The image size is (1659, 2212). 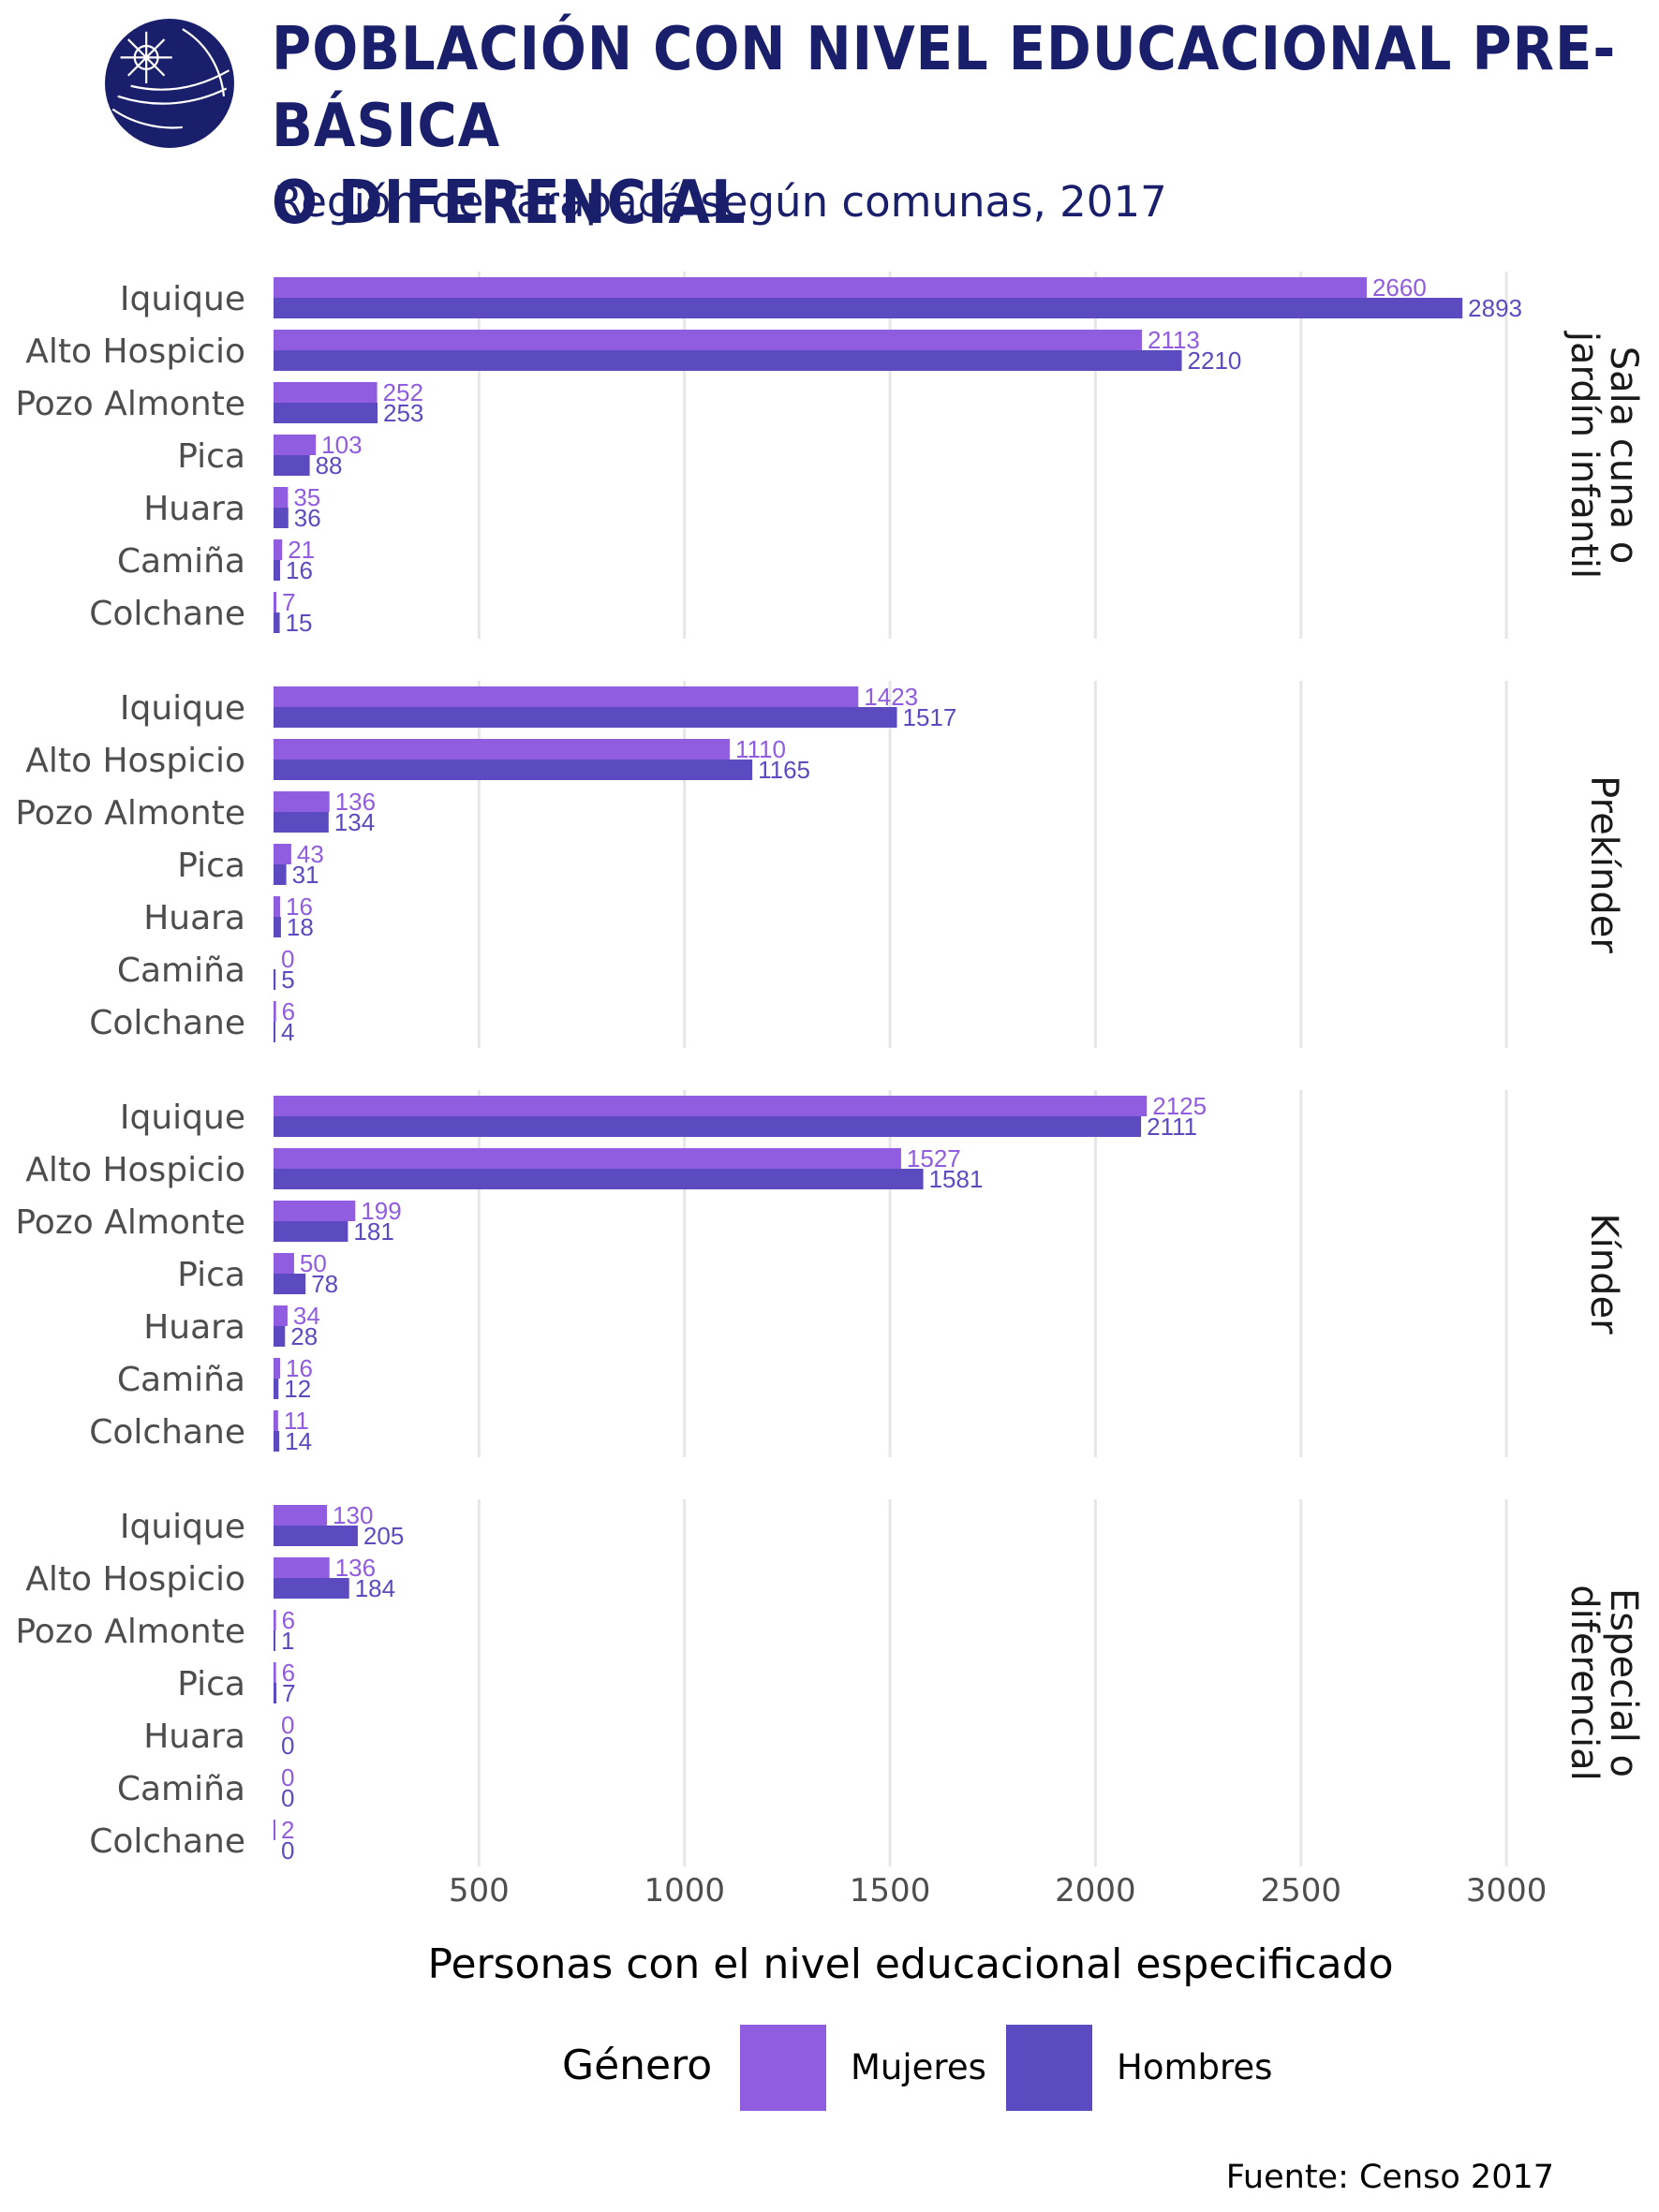 I want to click on facet-strip-line: Prekínder, so click(x=1603, y=864).